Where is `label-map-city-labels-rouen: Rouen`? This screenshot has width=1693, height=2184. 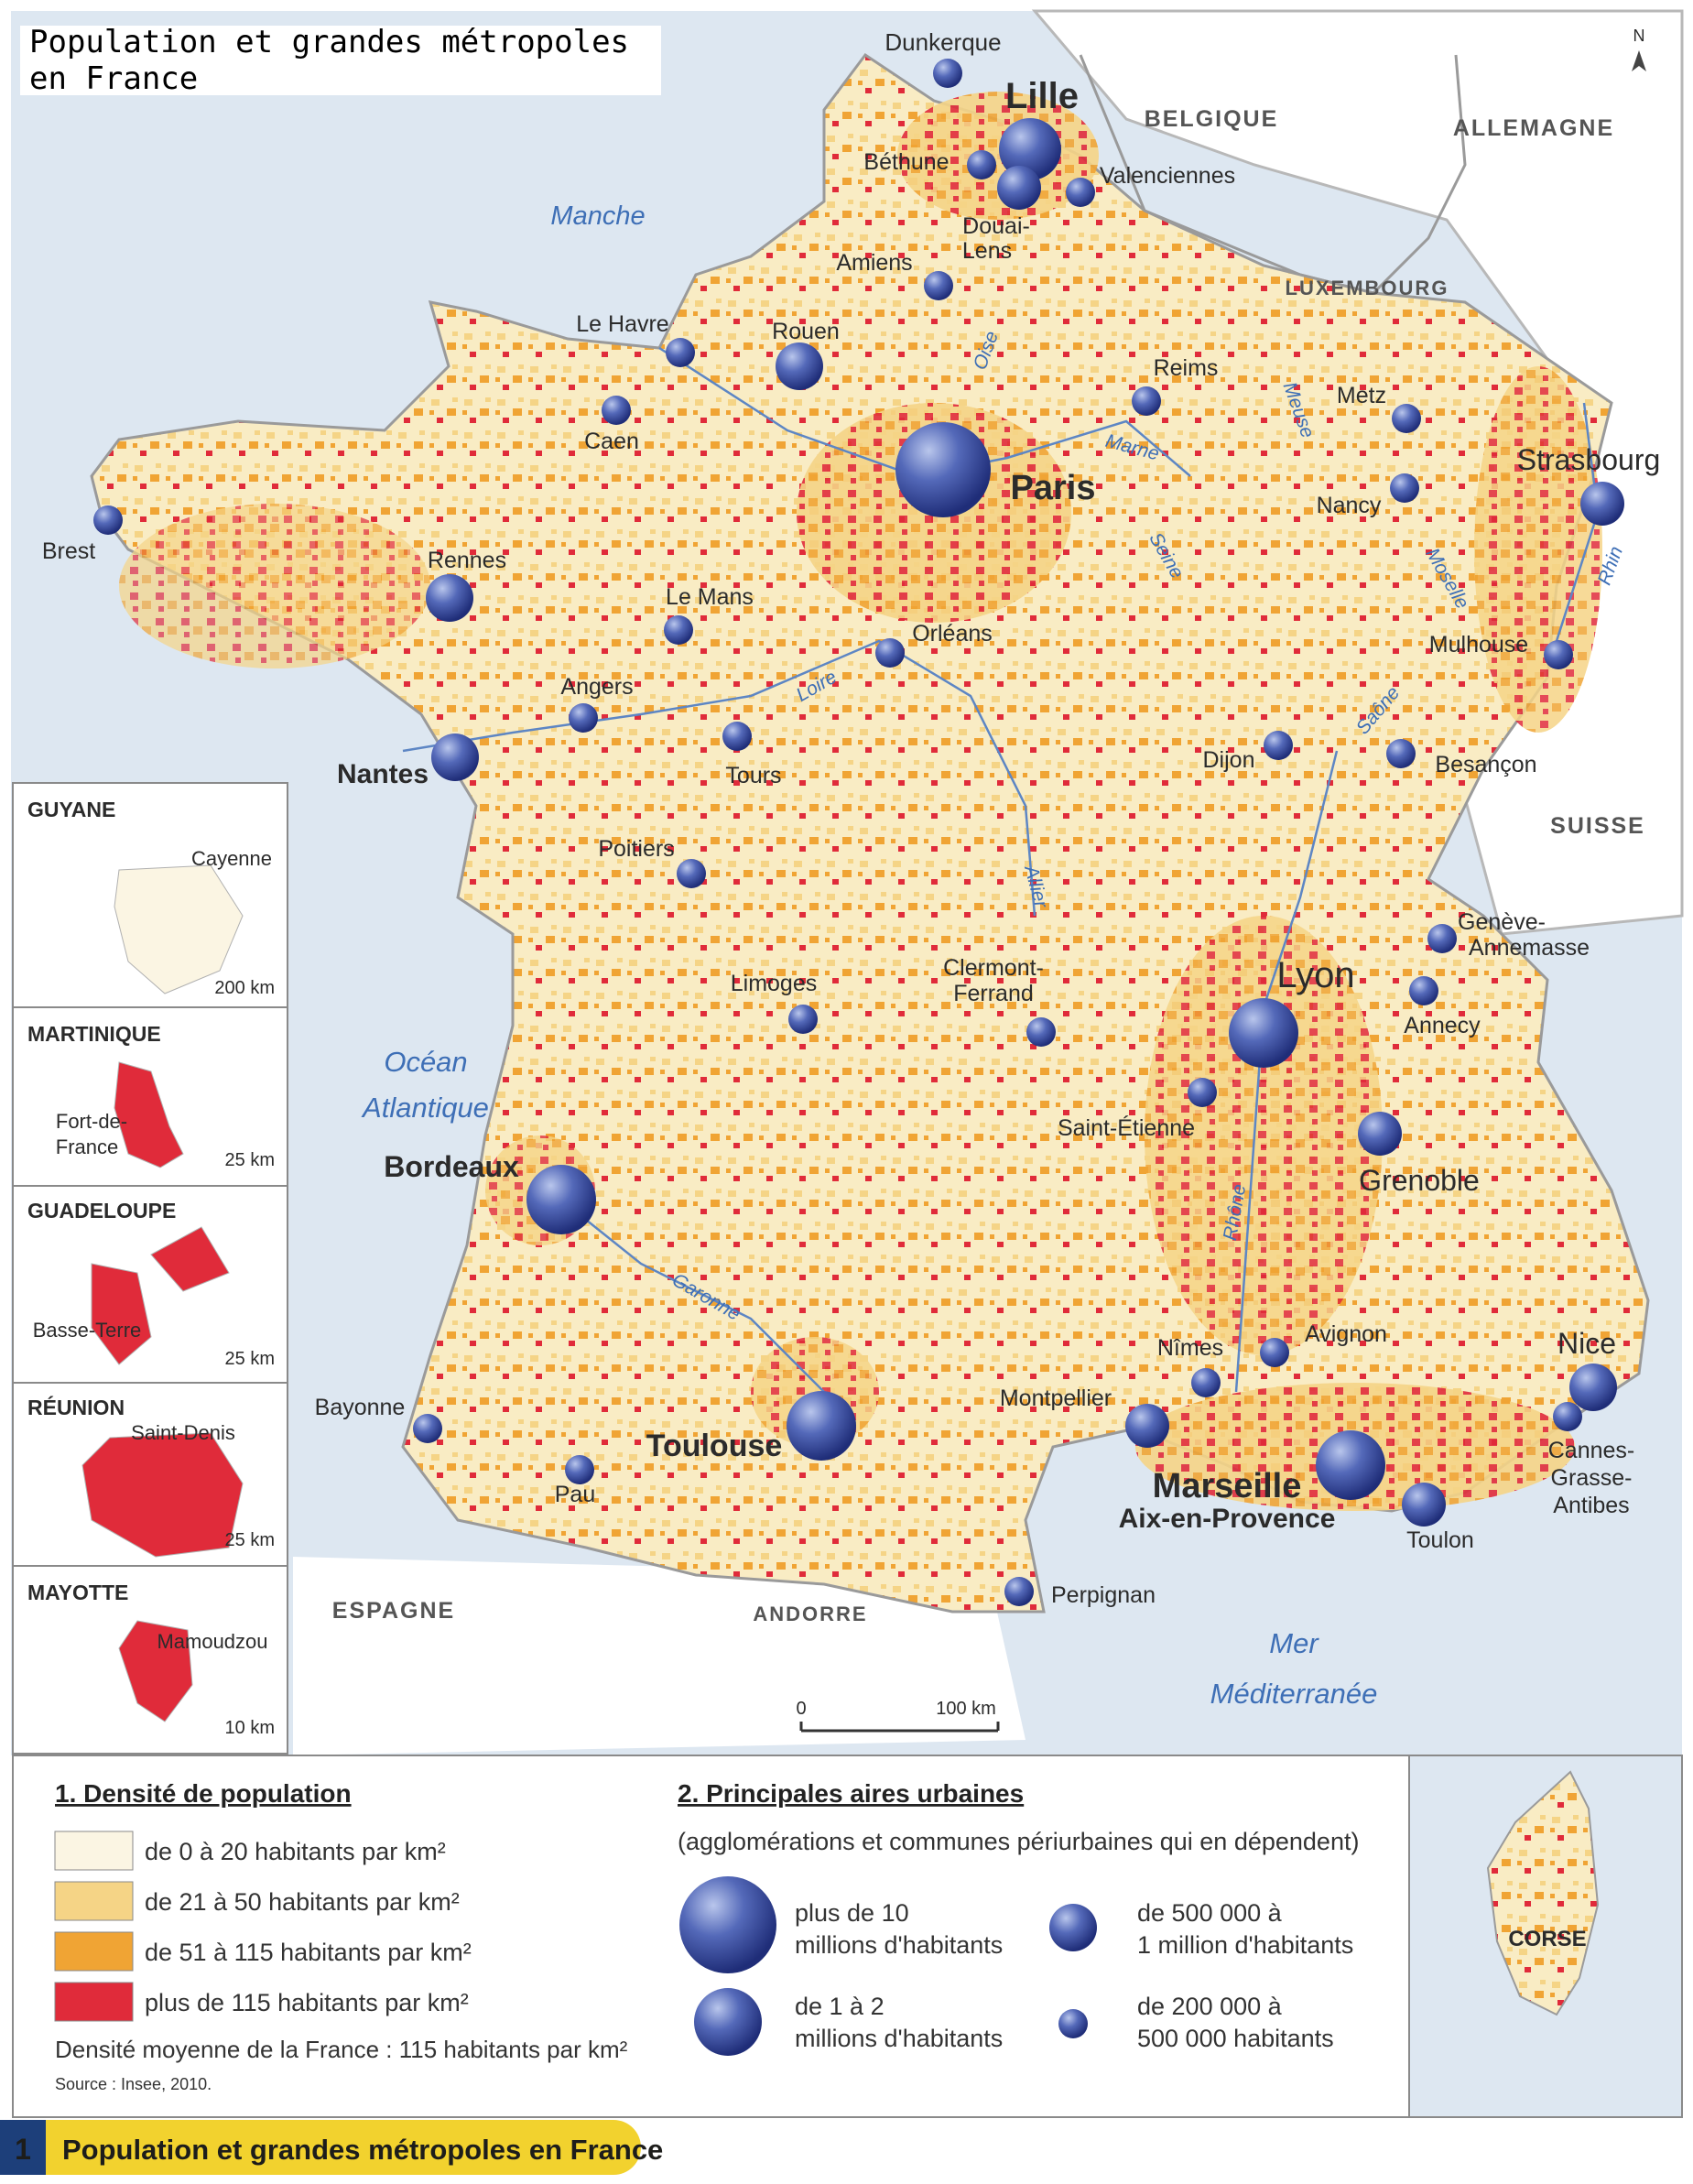
label-map-city-labels-rouen: Rouen is located at coordinates (806, 331).